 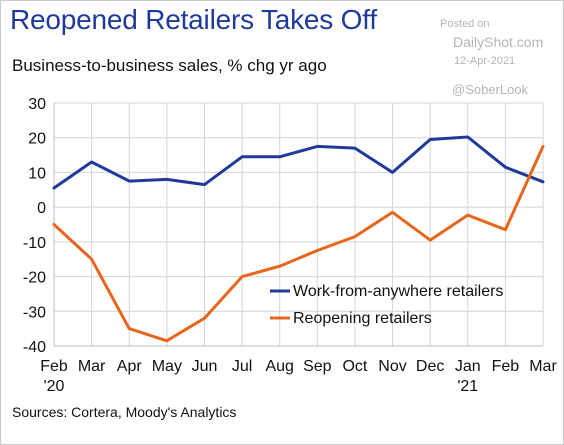 What do you see at coordinates (392, 366) in the screenshot?
I see `x-tick-label: Nov` at bounding box center [392, 366].